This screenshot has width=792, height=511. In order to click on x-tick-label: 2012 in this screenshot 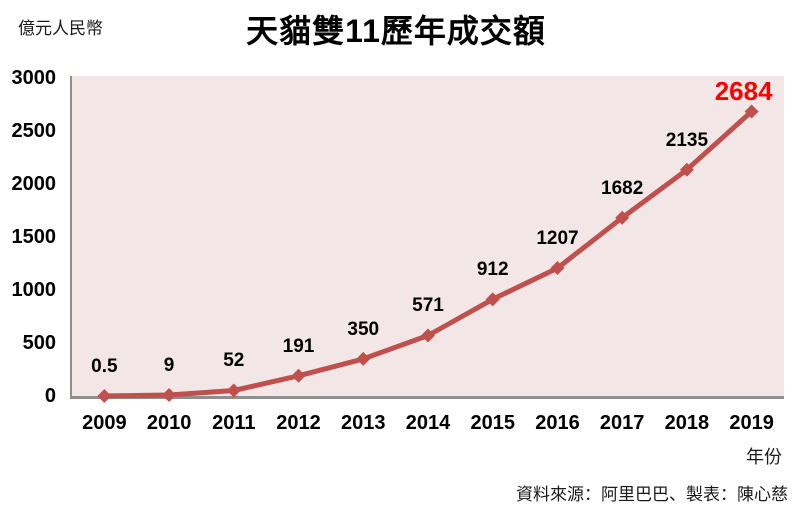, I will do `click(298, 423)`.